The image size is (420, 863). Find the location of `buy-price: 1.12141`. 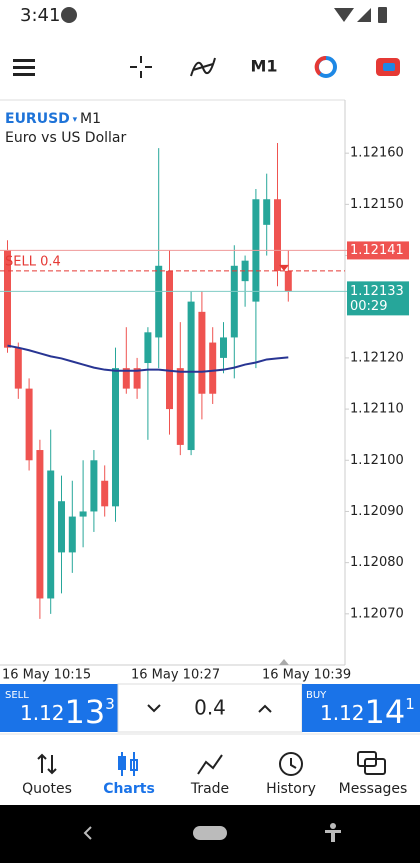

buy-price: 1.12141 is located at coordinates (367, 712).